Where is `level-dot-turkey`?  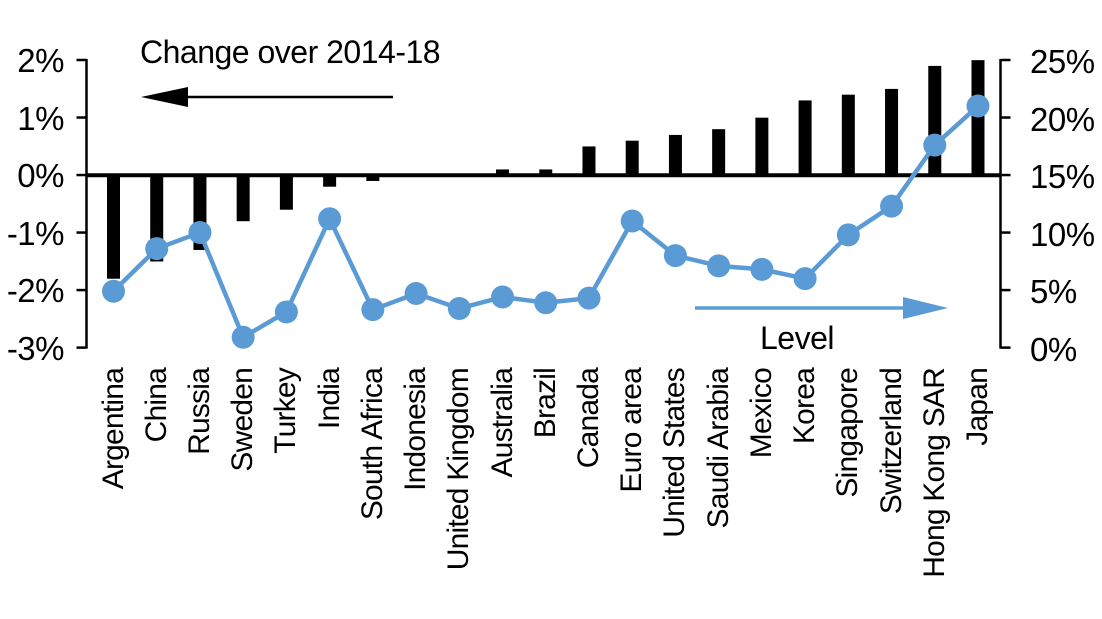 level-dot-turkey is located at coordinates (286, 312).